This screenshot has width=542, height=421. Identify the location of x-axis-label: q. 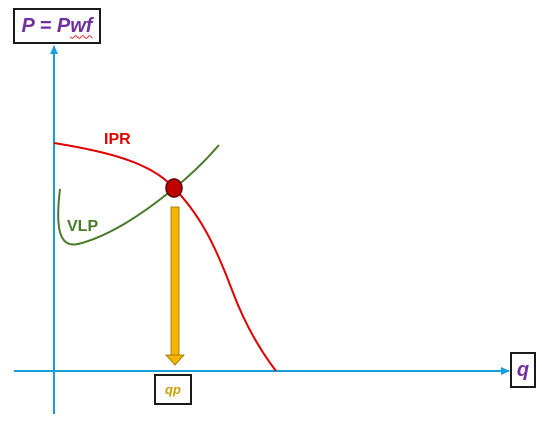
(523, 370).